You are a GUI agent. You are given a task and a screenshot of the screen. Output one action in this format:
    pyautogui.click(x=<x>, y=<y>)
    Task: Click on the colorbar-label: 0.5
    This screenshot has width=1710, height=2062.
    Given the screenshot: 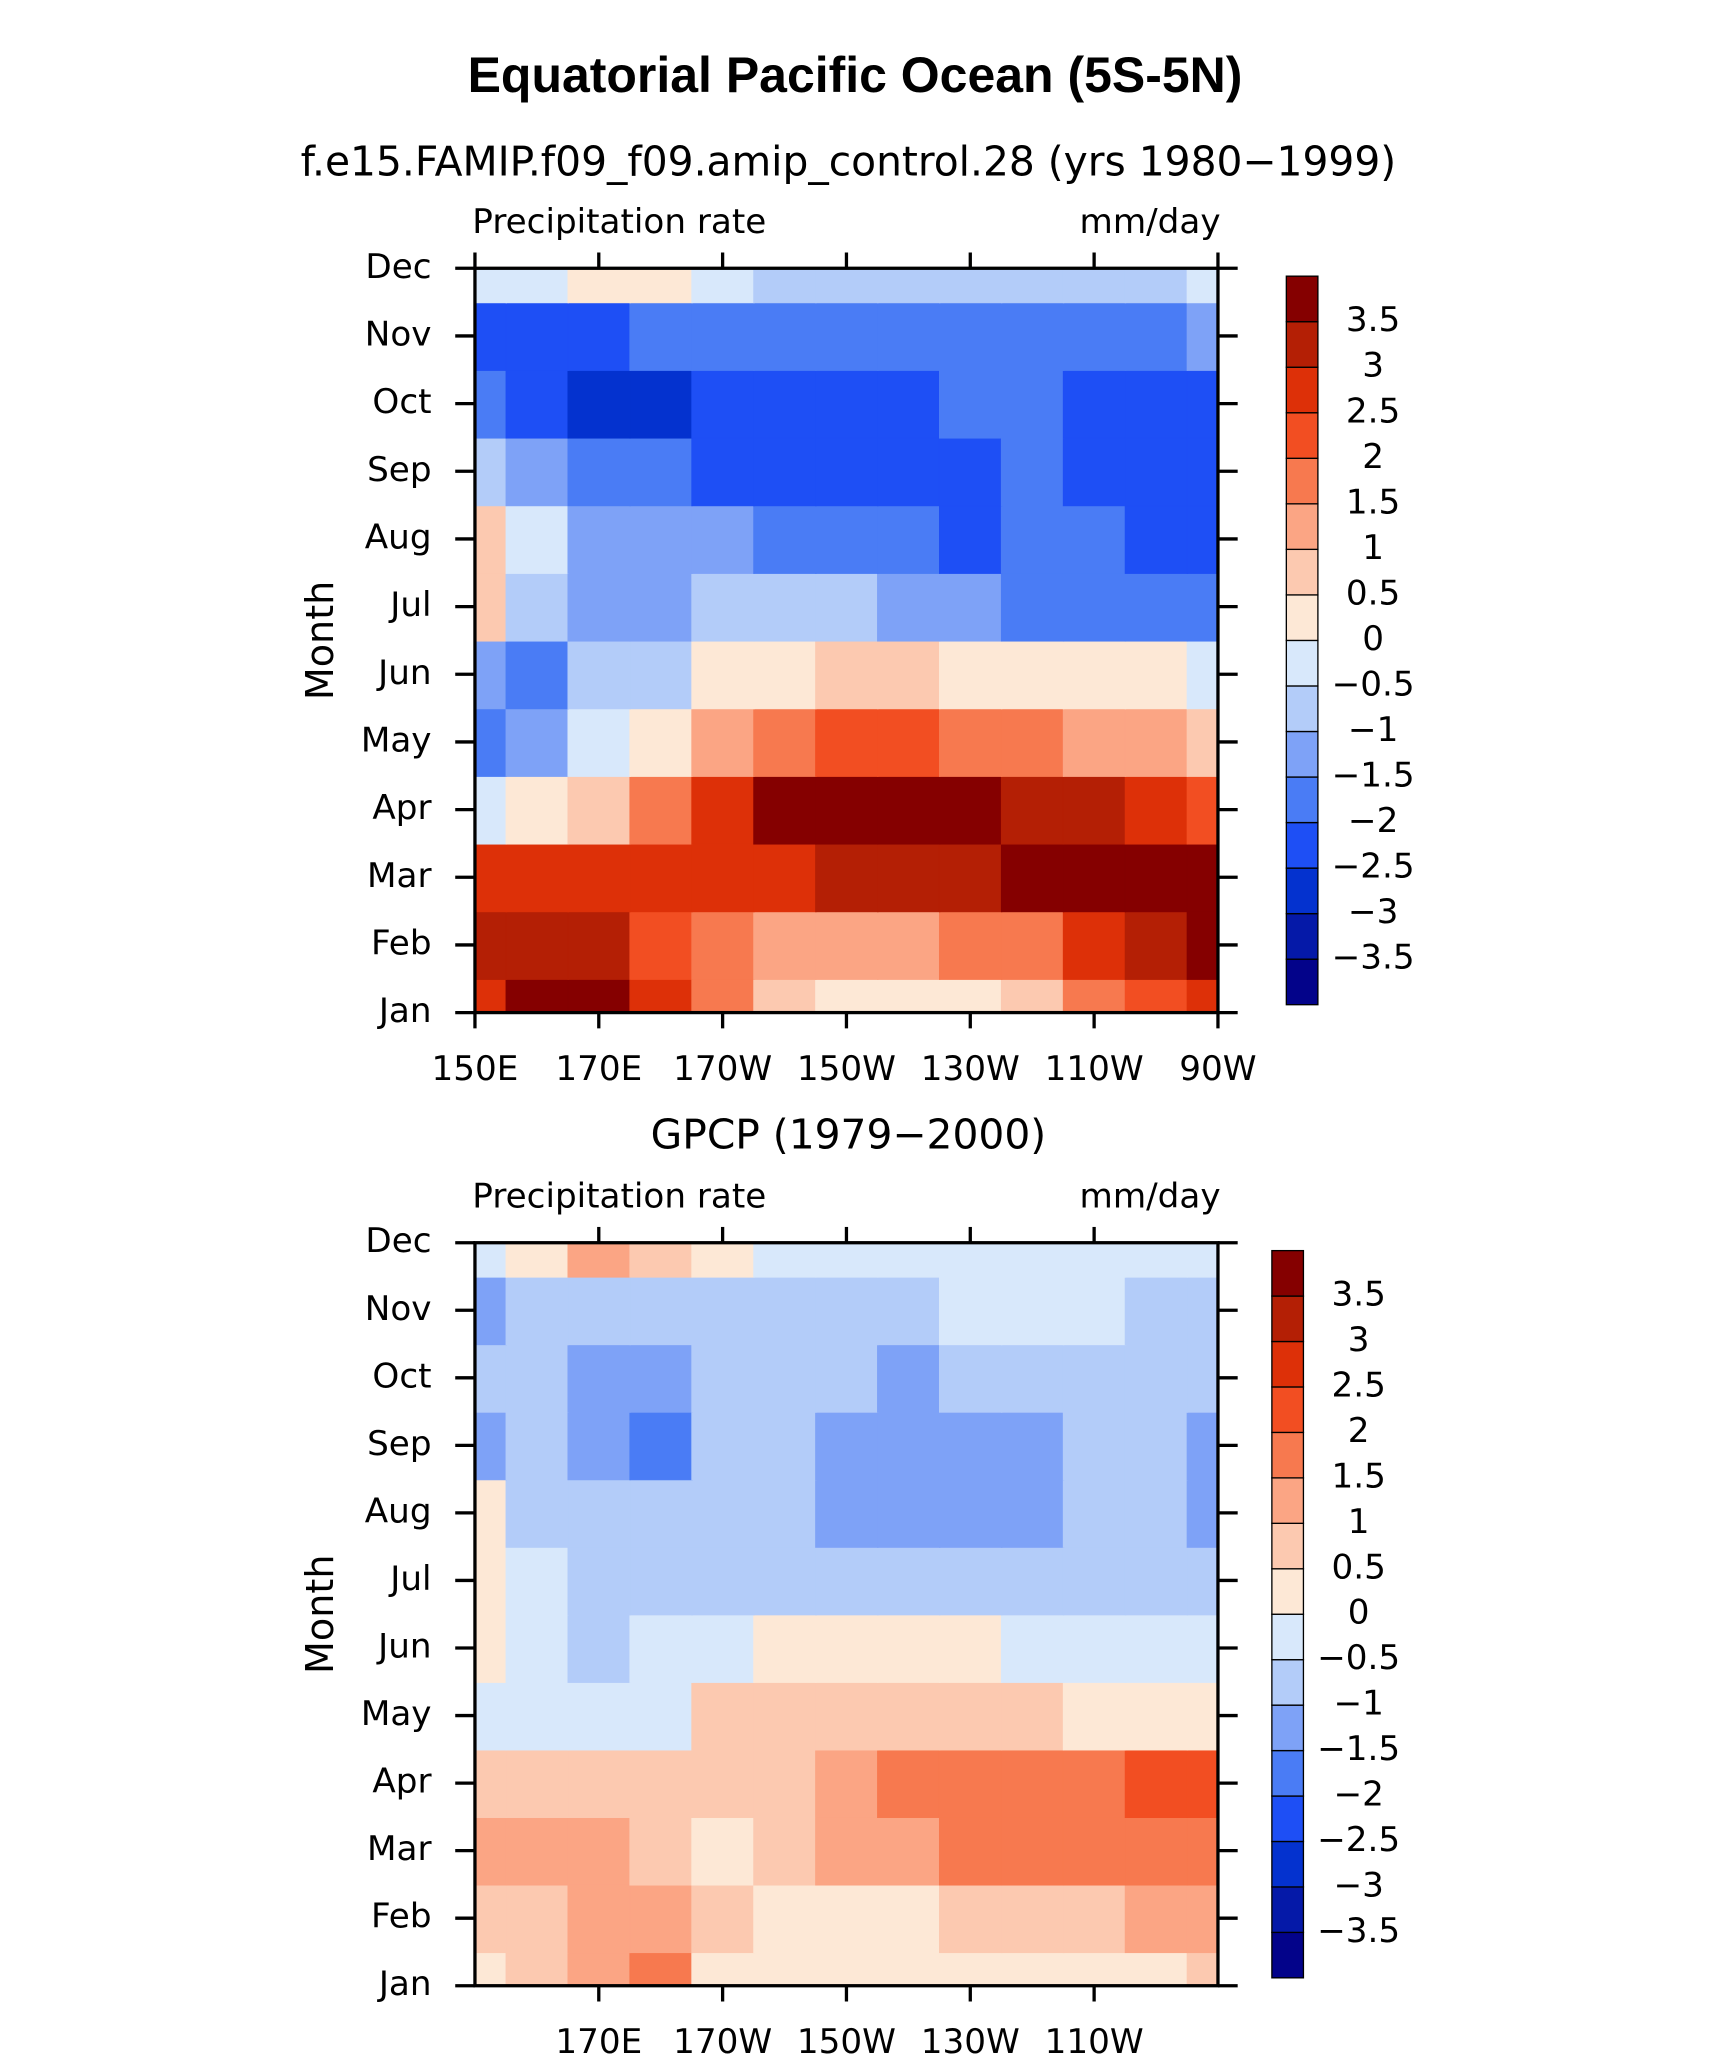 What is the action you would take?
    pyautogui.click(x=1358, y=1567)
    